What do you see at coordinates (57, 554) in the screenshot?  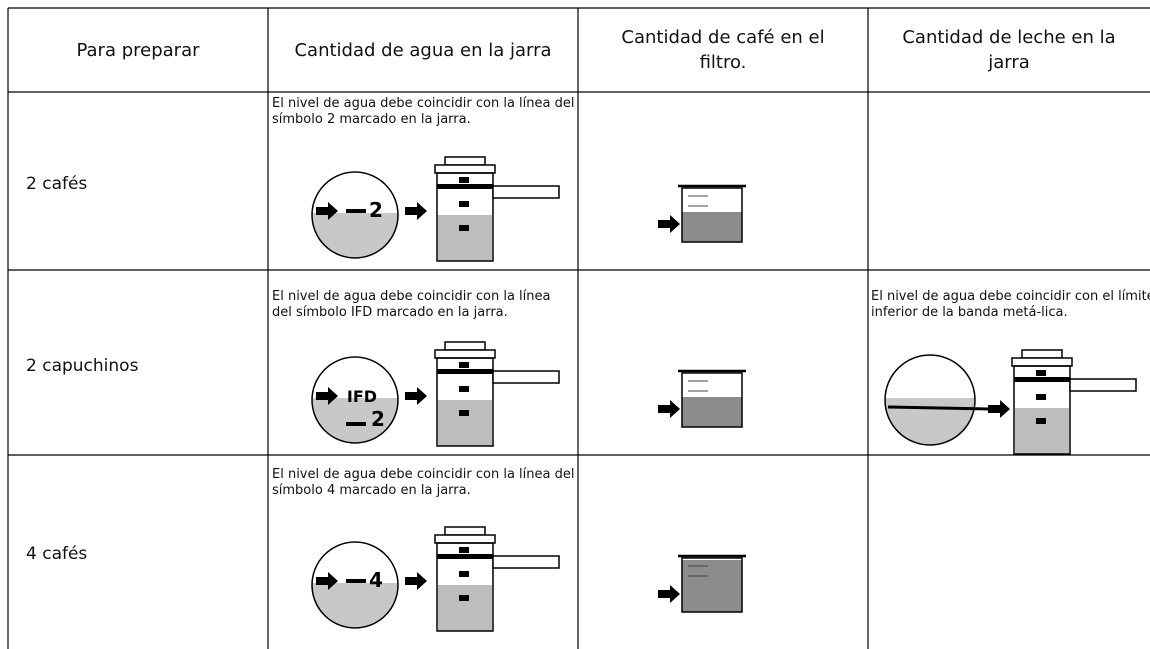 I see `row-label: 4 cafés` at bounding box center [57, 554].